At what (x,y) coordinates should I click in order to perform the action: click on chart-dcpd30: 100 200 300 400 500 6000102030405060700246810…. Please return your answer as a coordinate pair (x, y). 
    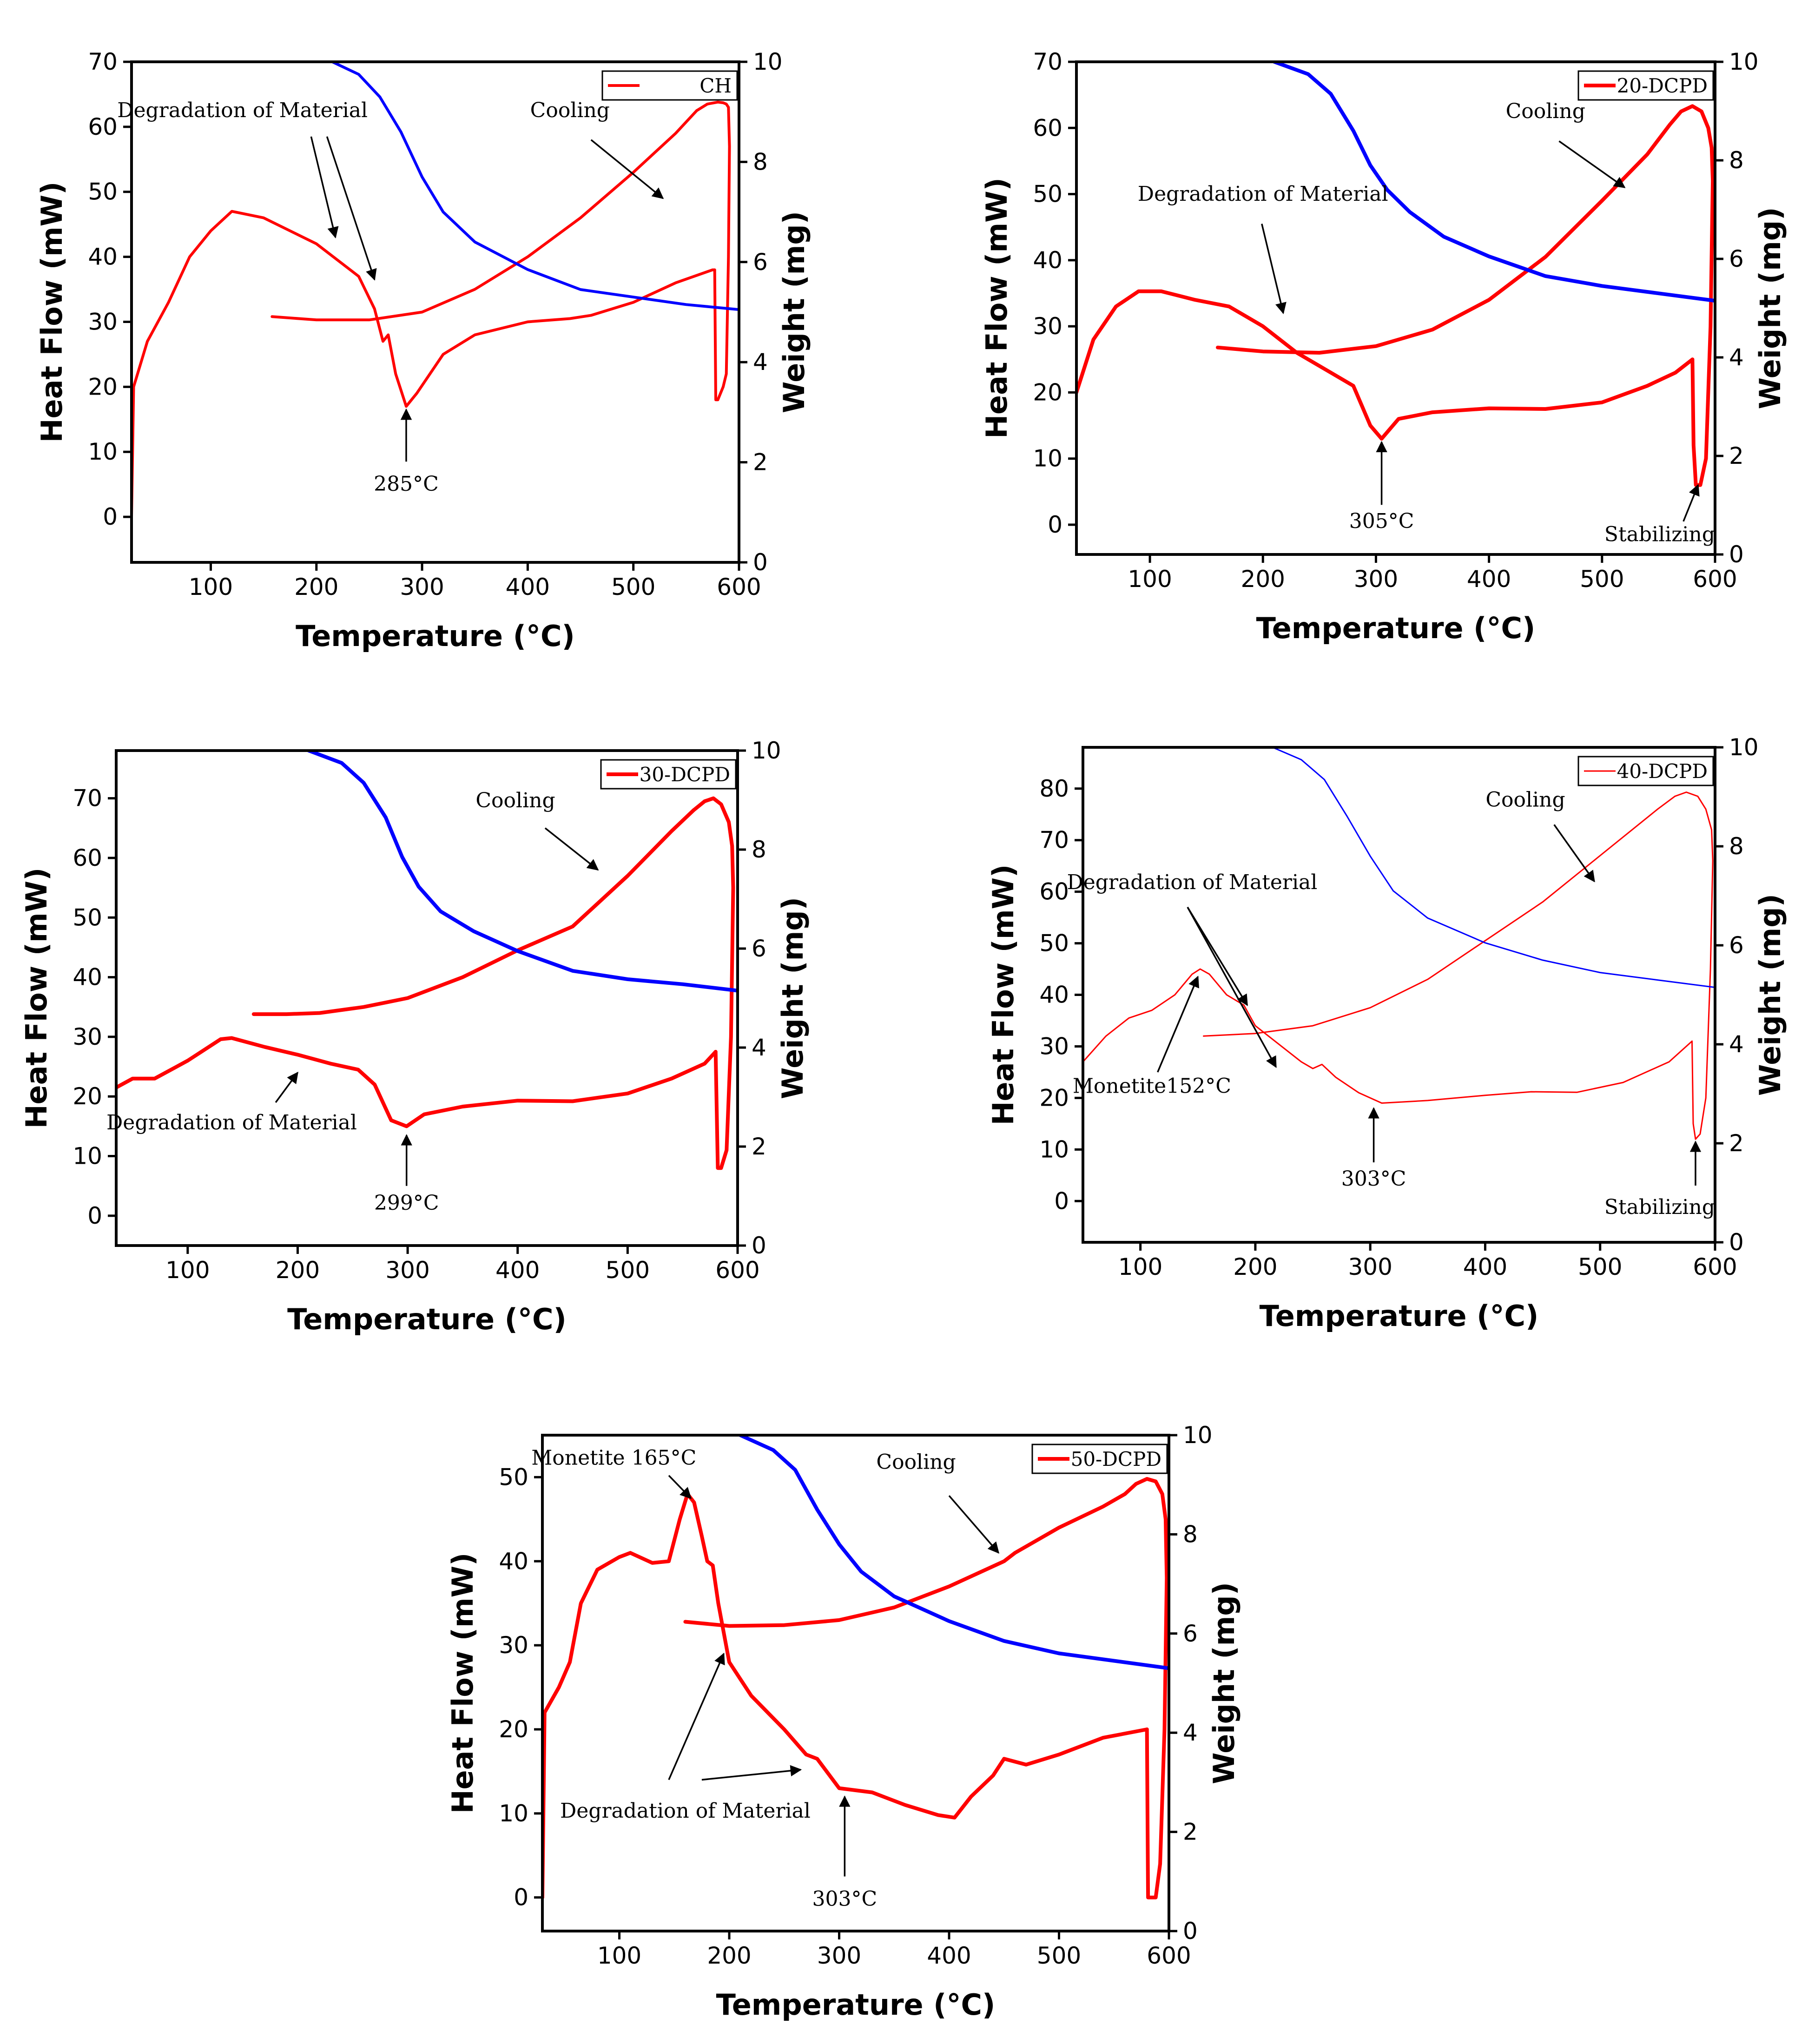
    Looking at the image, I should click on (415, 1036).